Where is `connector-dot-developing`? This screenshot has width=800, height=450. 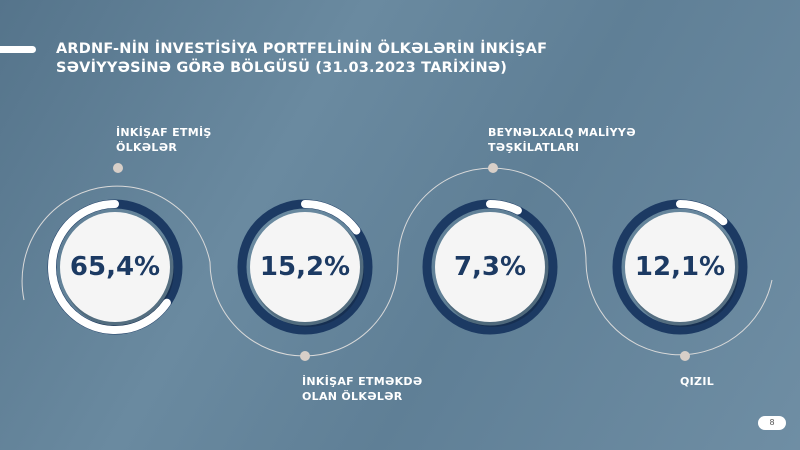
connector-dot-developing is located at coordinates (305, 356).